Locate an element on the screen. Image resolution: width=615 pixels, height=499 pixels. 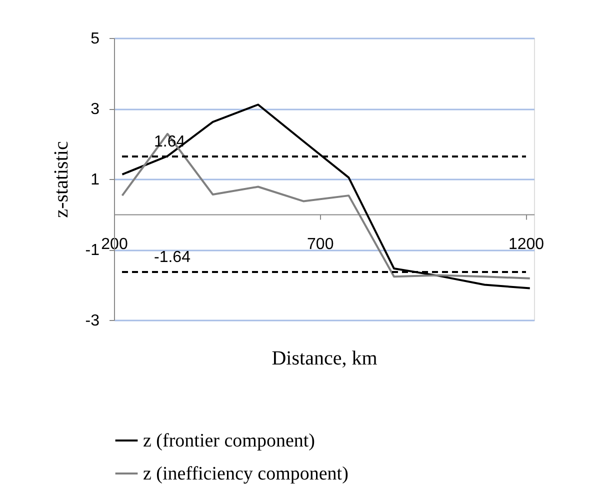
y-tick-label: -1 is located at coordinates (92, 250).